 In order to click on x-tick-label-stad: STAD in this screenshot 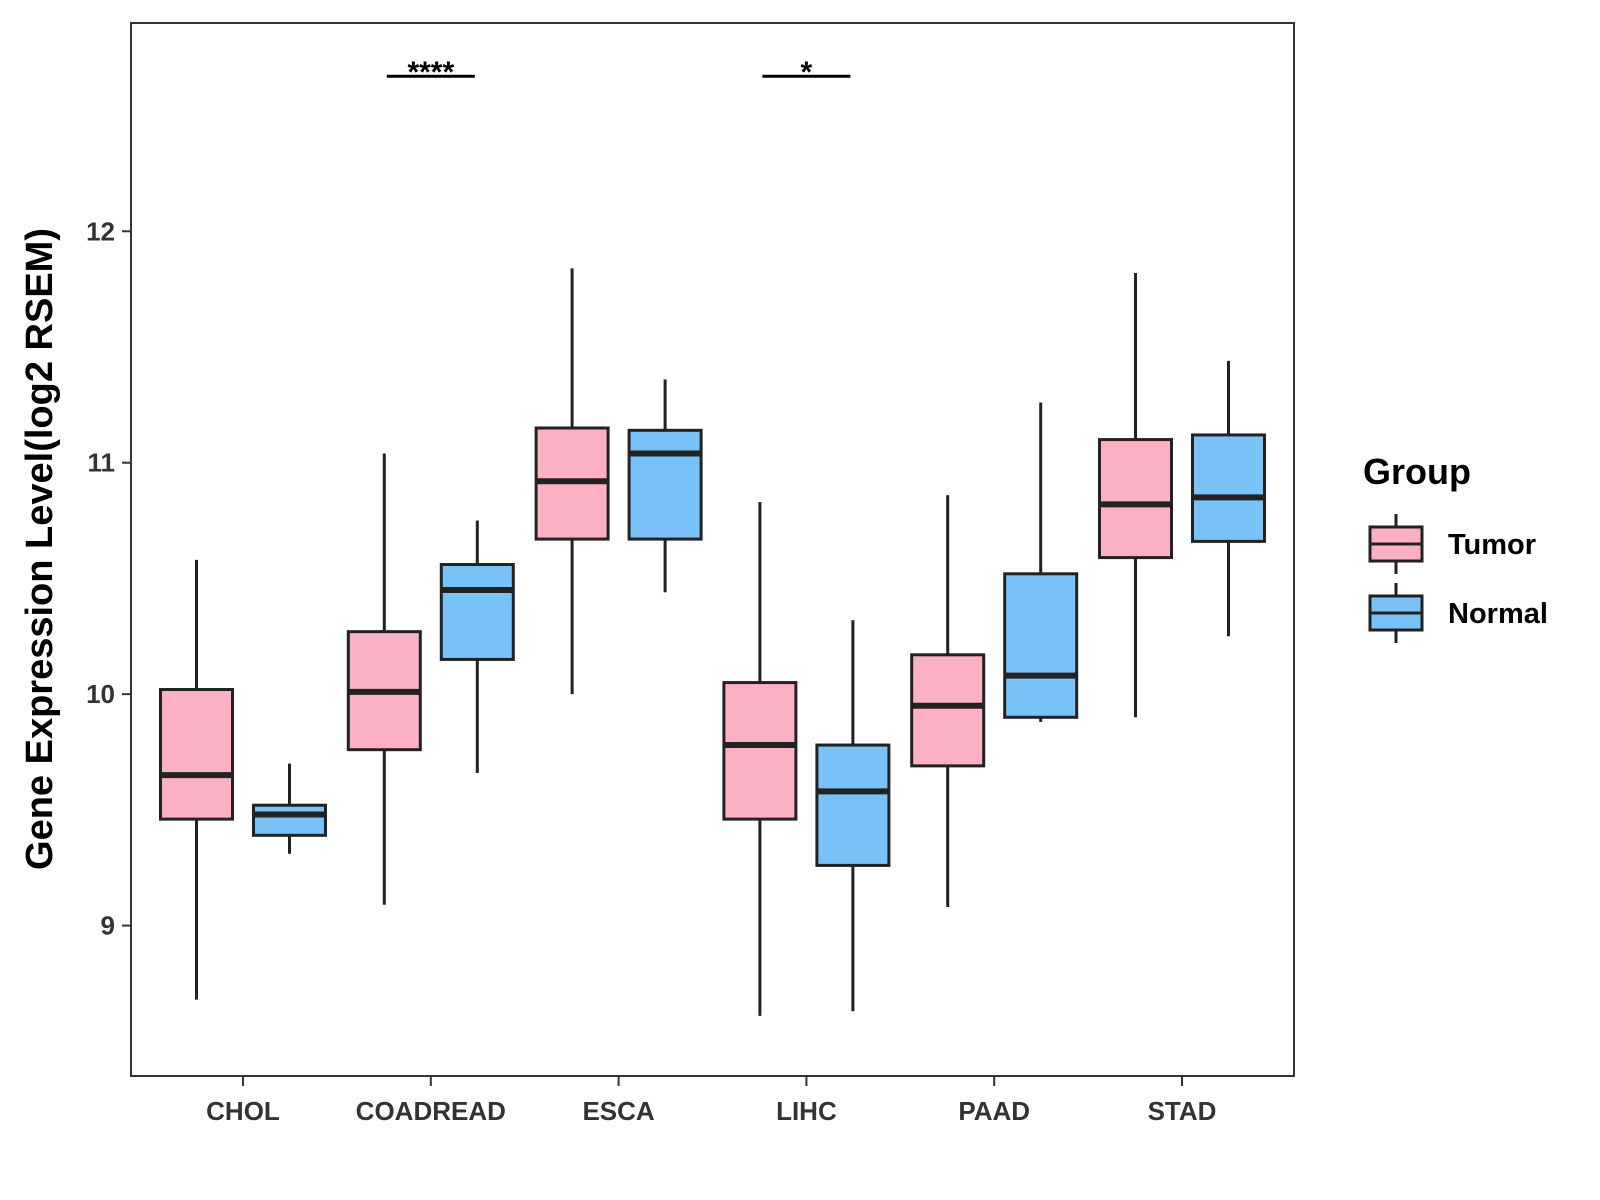, I will do `click(1182, 1111)`.